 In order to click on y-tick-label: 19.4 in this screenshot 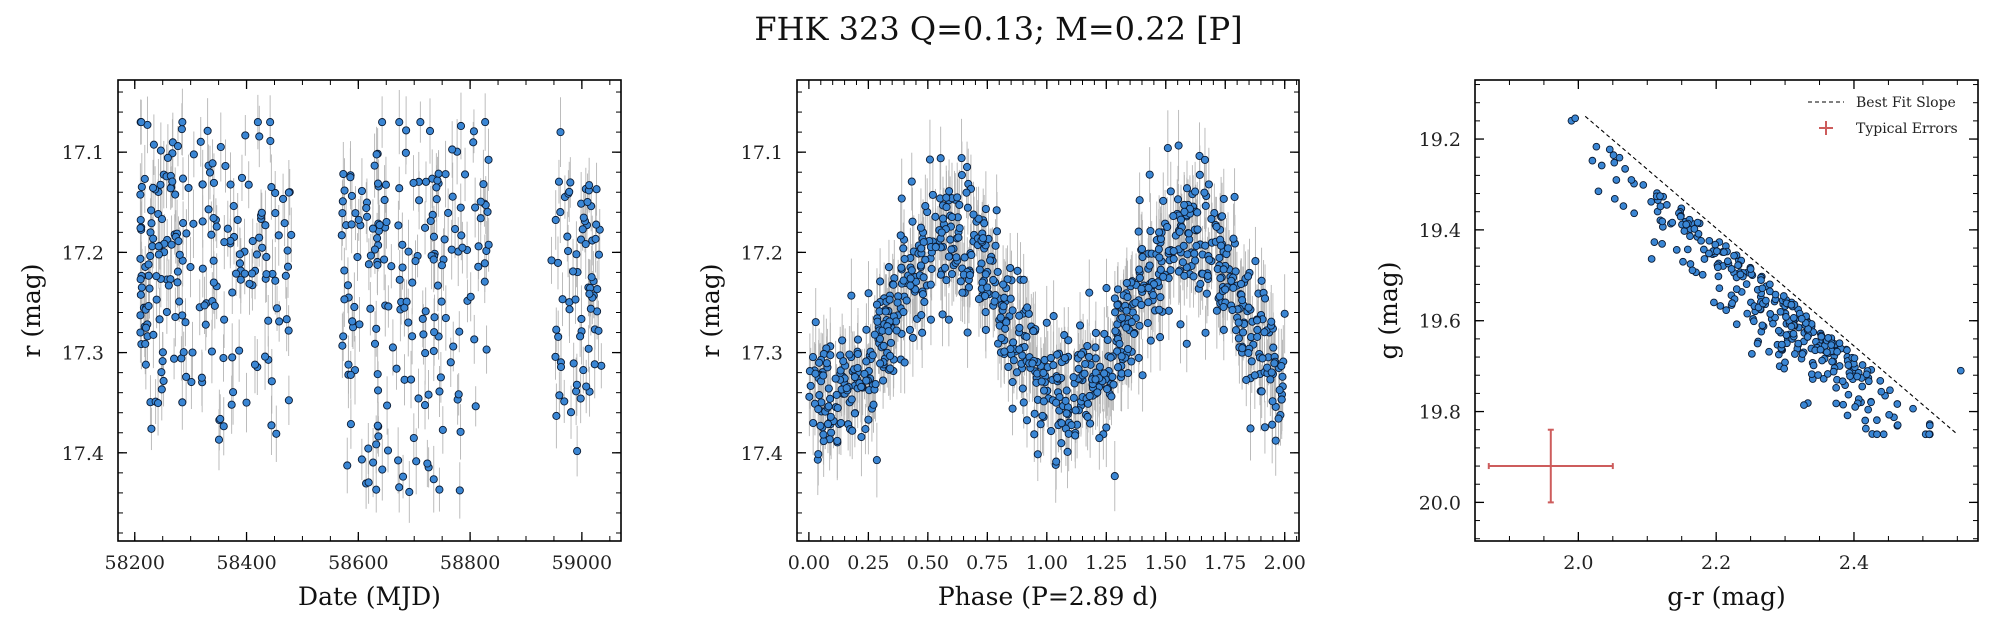, I will do `click(1440, 231)`.